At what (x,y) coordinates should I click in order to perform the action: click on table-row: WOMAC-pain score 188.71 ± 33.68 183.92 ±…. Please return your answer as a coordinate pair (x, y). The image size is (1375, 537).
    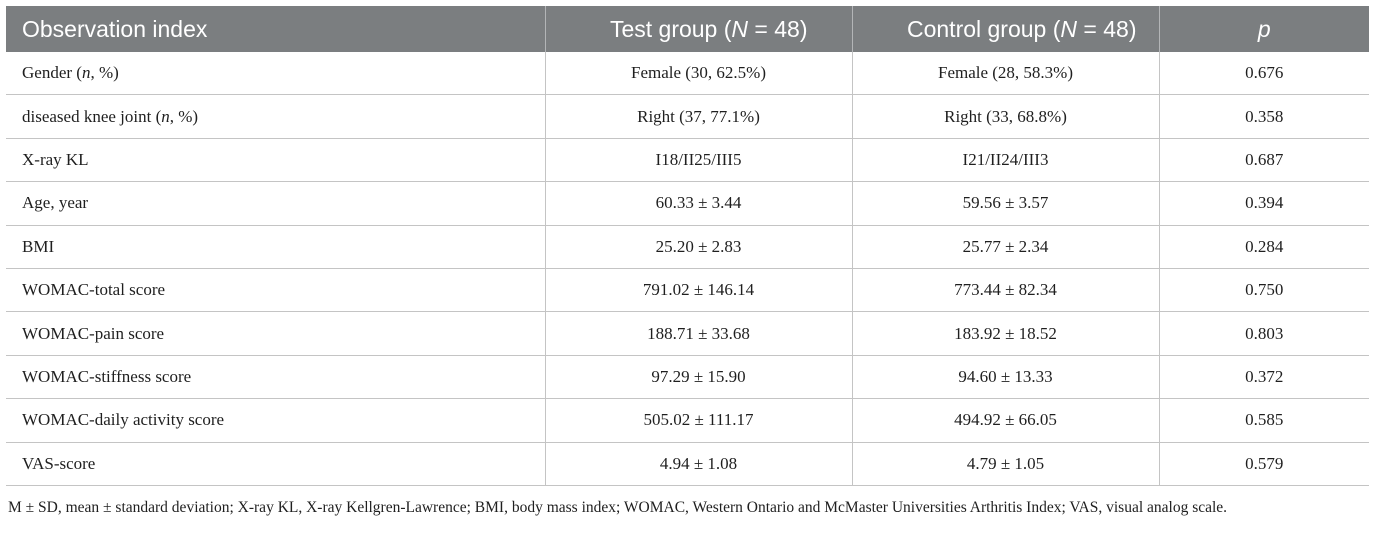
    Looking at the image, I should click on (687, 333).